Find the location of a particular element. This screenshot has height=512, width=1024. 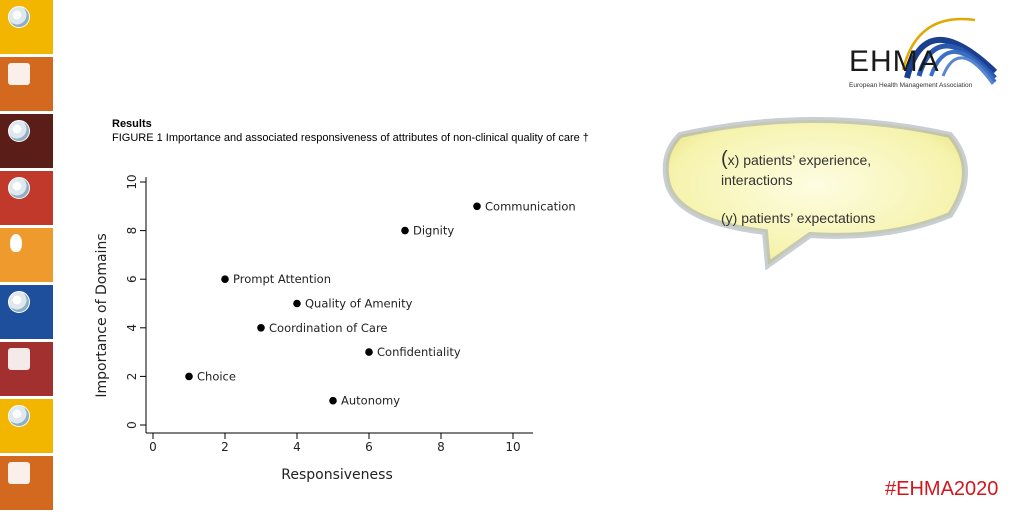

y-tick-label: 4 is located at coordinates (132, 328).